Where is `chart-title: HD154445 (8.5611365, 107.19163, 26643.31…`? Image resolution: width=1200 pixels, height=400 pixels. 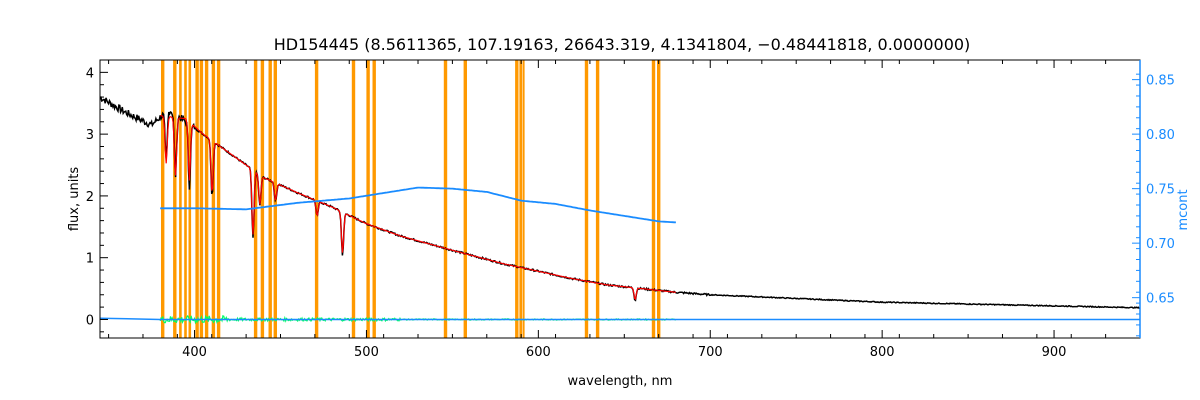
chart-title: HD154445 (8.5611365, 107.19163, 26643.31… is located at coordinates (622, 44).